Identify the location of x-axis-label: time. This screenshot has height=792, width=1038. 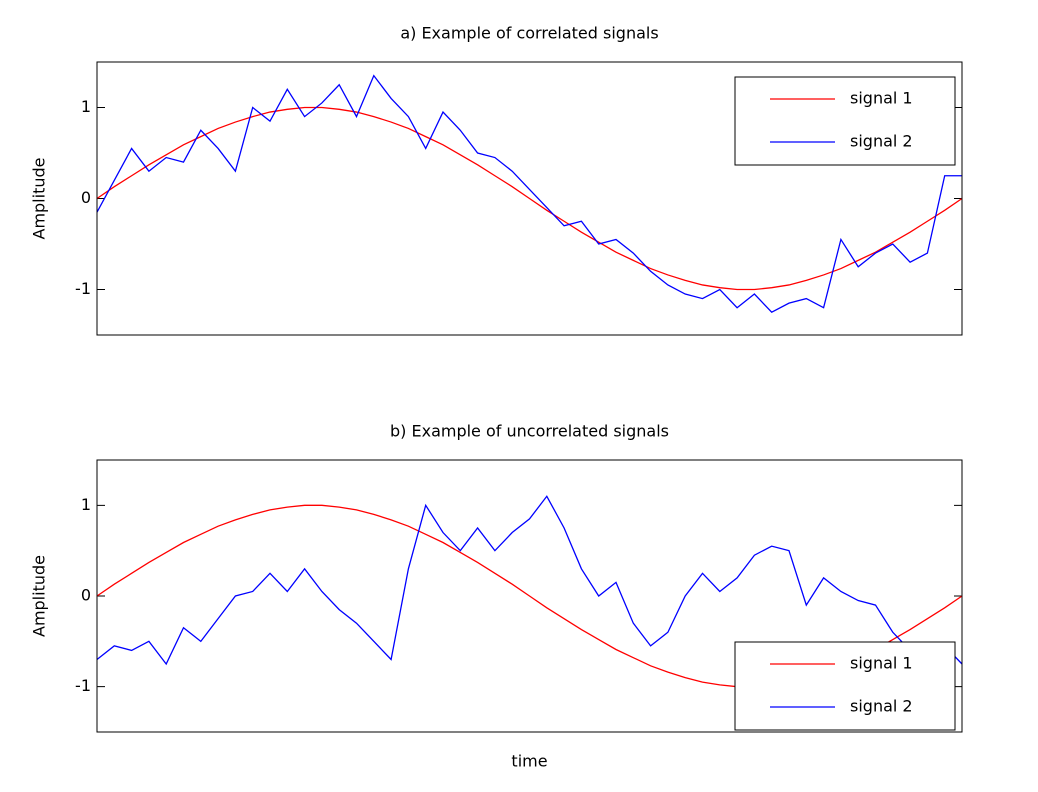
(529, 761).